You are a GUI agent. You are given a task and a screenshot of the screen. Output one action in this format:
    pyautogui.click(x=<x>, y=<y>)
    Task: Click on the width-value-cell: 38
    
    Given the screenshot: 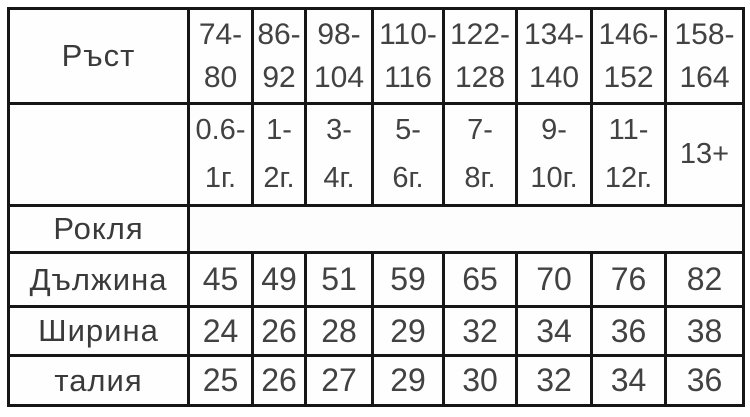 What is the action you would take?
    pyautogui.click(x=704, y=331)
    